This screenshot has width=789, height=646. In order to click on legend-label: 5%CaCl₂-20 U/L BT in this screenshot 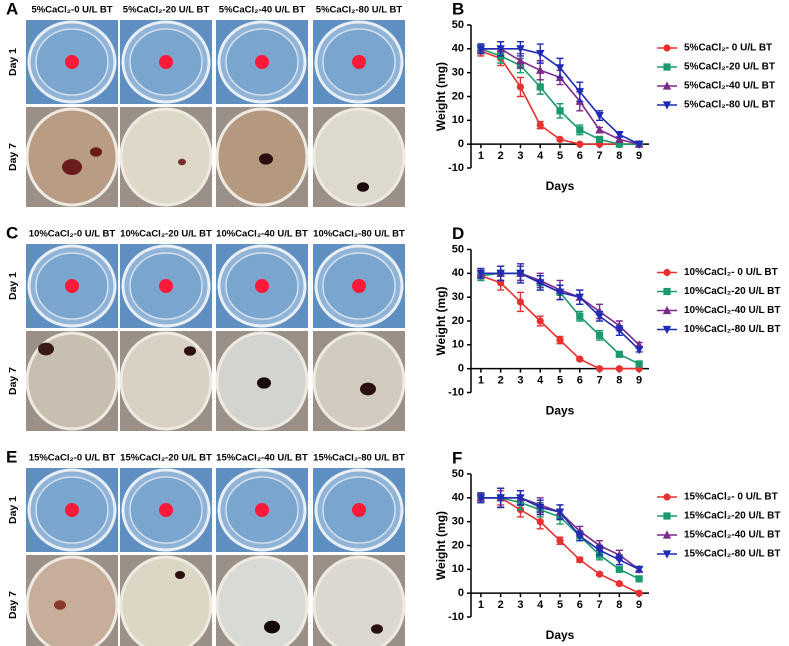, I will do `click(729, 67)`.